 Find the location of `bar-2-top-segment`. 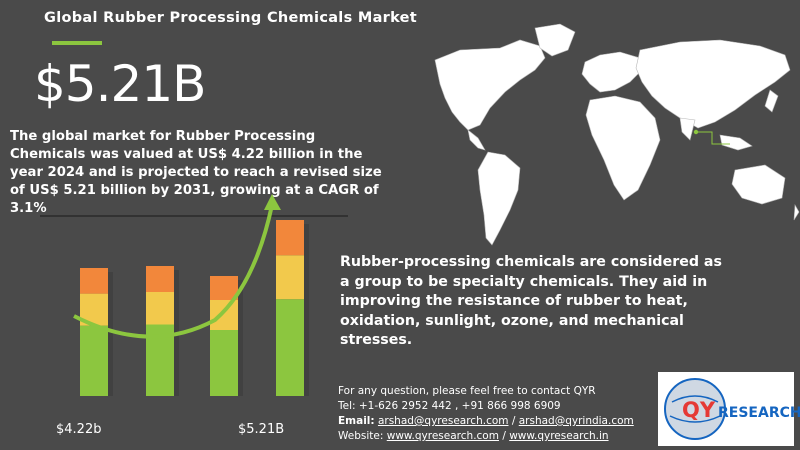

bar-2-top-segment is located at coordinates (224, 288).